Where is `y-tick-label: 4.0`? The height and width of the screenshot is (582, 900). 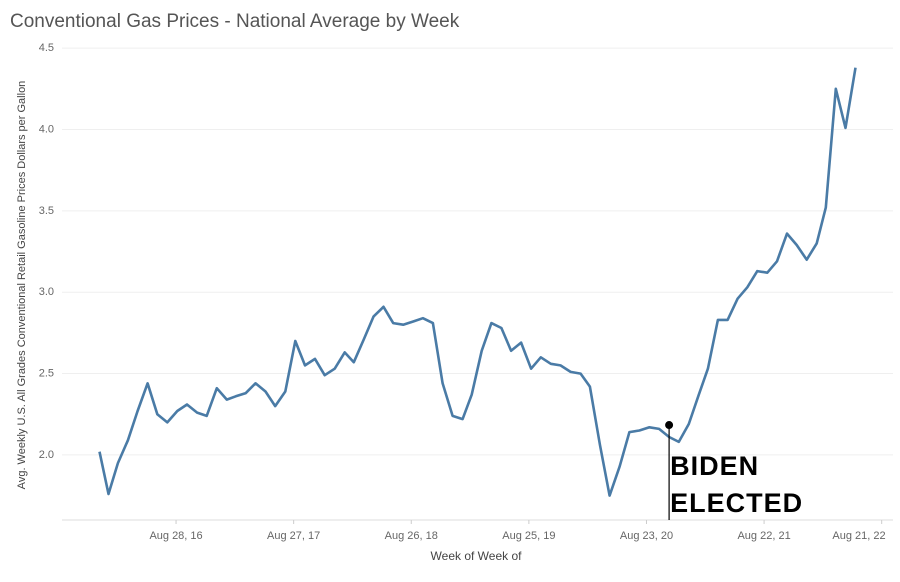
y-tick-label: 4.0 is located at coordinates (46, 129).